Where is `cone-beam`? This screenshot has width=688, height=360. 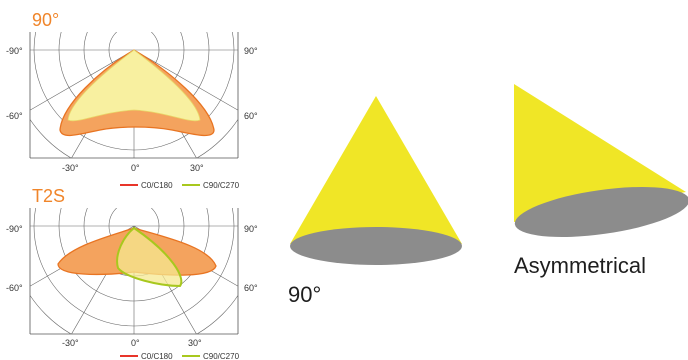
cone-beam is located at coordinates (376, 170).